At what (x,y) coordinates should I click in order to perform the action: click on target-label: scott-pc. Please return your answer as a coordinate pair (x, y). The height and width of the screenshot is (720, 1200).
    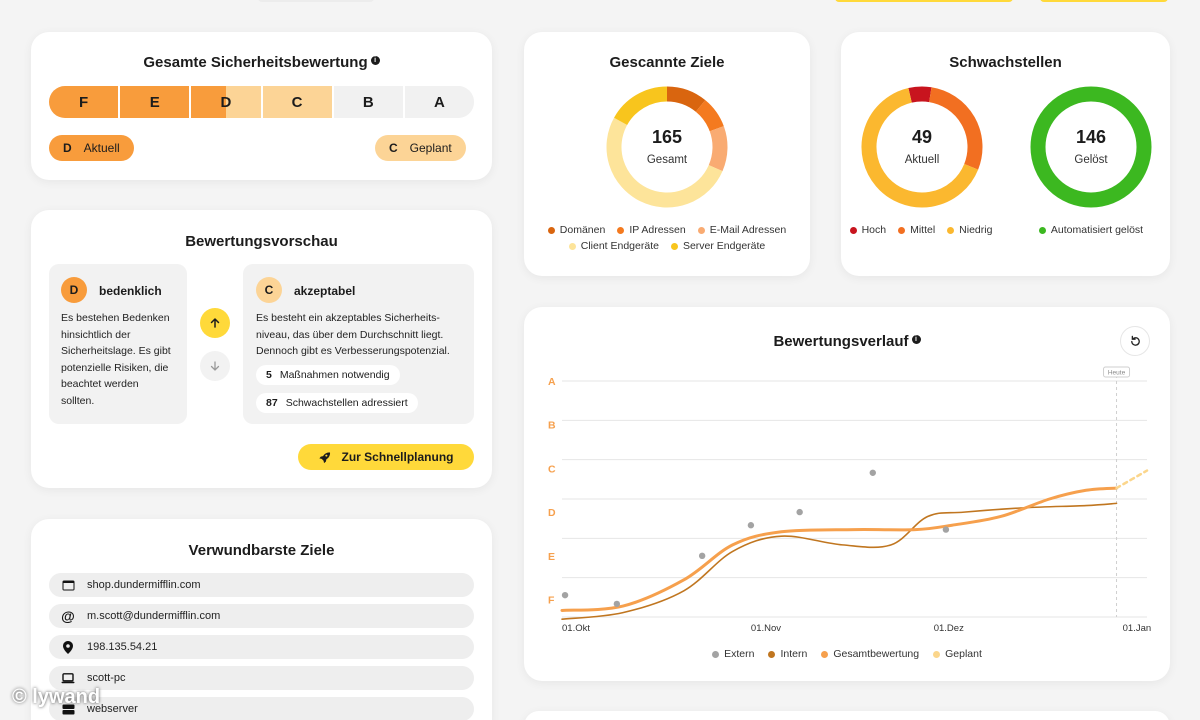
    Looking at the image, I should click on (106, 678).